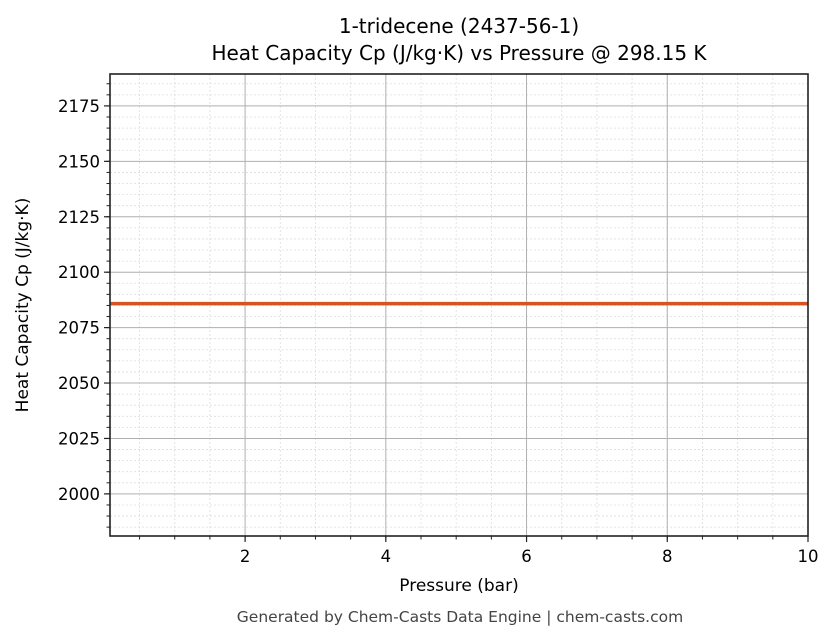 This screenshot has width=836, height=644. Describe the element at coordinates (79, 272) in the screenshot. I see `y-tick-label: 2100` at that location.